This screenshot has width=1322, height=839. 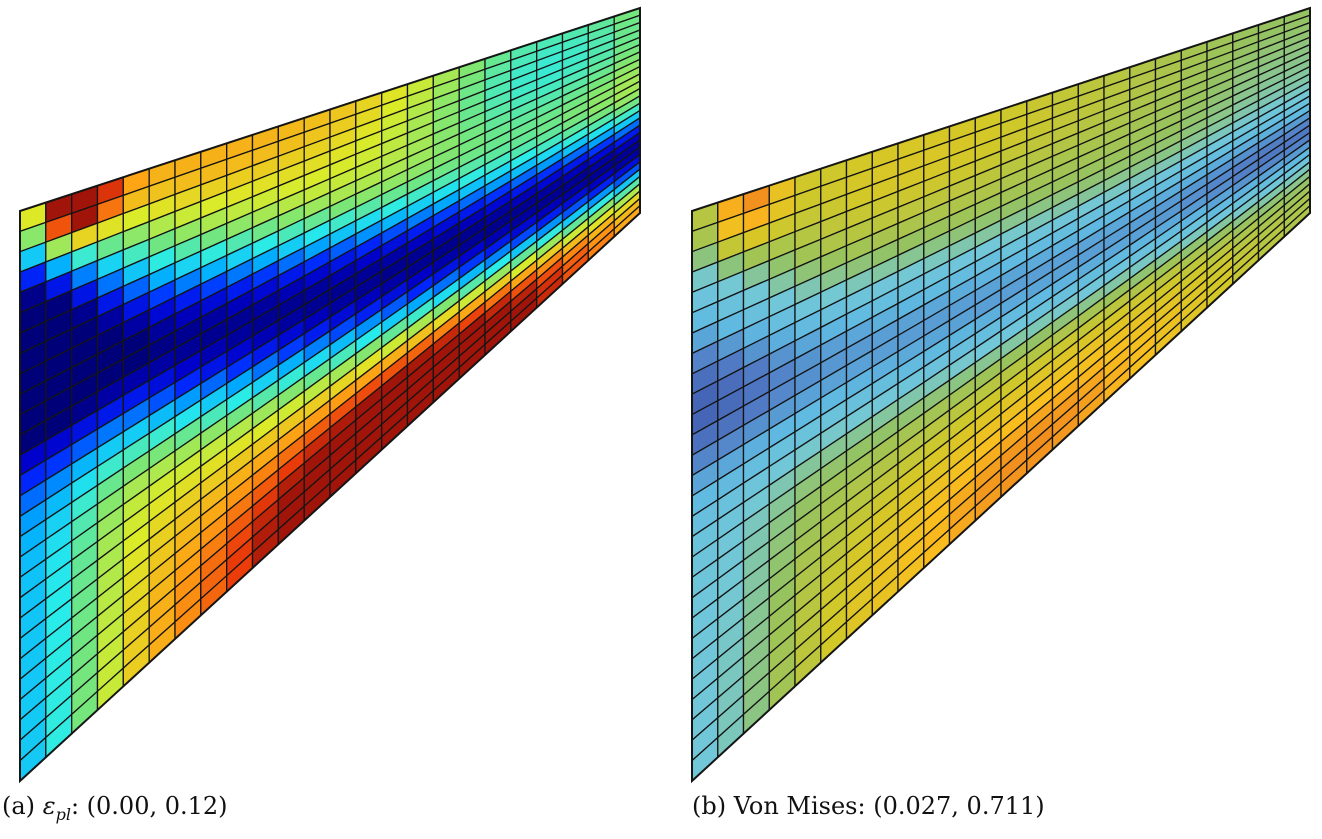 What do you see at coordinates (19, 806) in the screenshot?
I see `caption-a-tag: (a)` at bounding box center [19, 806].